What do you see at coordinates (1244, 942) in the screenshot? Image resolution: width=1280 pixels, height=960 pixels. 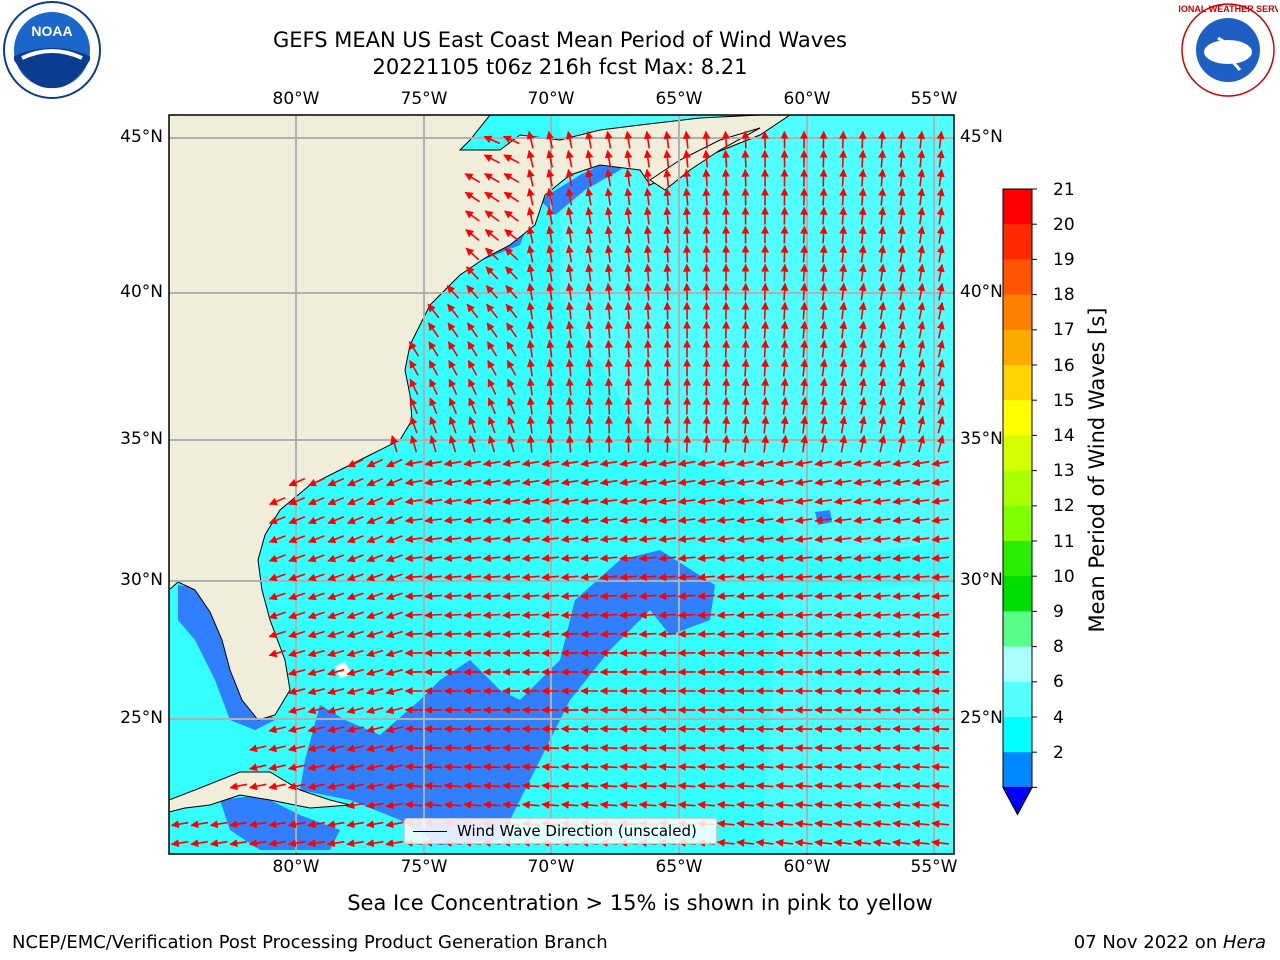 I see `footer-machine: Hera` at bounding box center [1244, 942].